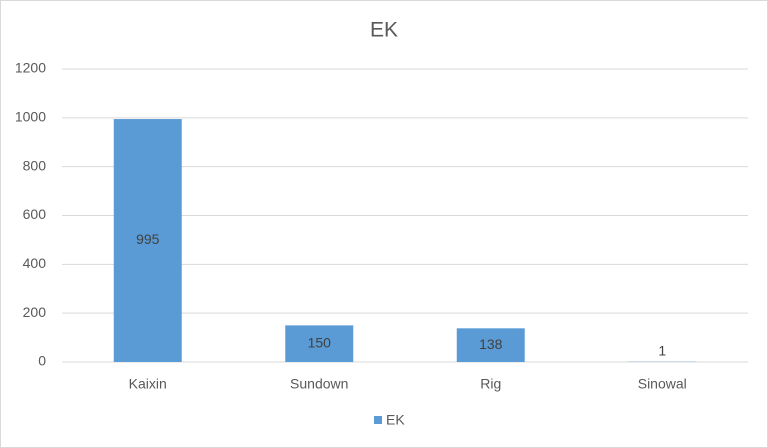  I want to click on y-tick-label: 600, so click(35, 214).